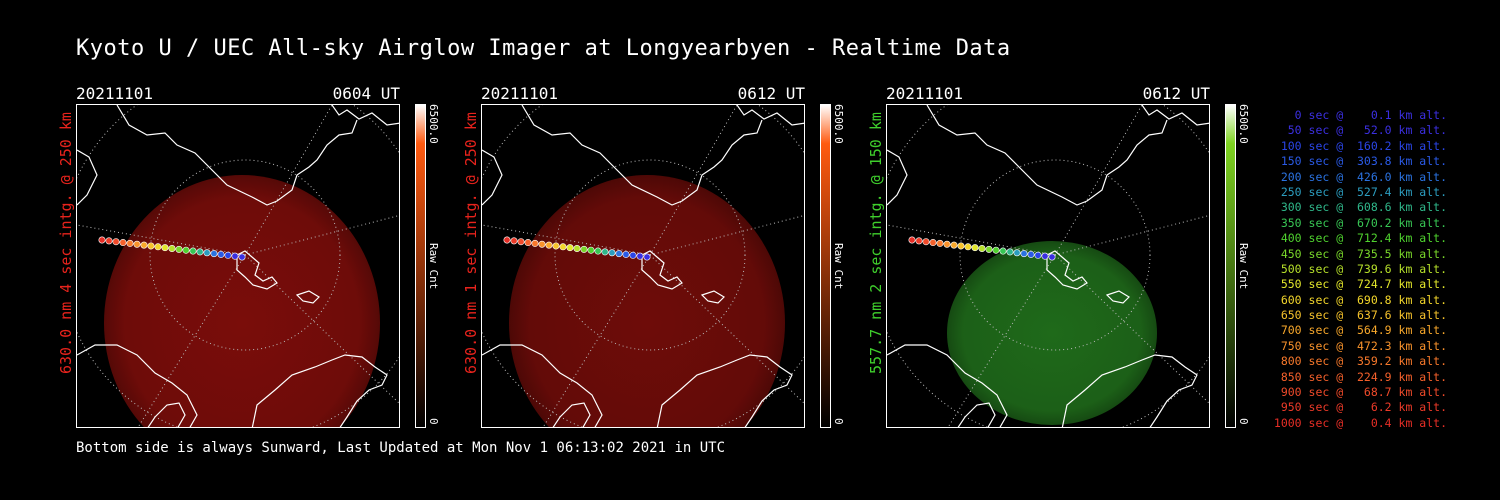 This screenshot has width=1500, height=500. What do you see at coordinates (825, 266) in the screenshot?
I see `panel-2-colorbar` at bounding box center [825, 266].